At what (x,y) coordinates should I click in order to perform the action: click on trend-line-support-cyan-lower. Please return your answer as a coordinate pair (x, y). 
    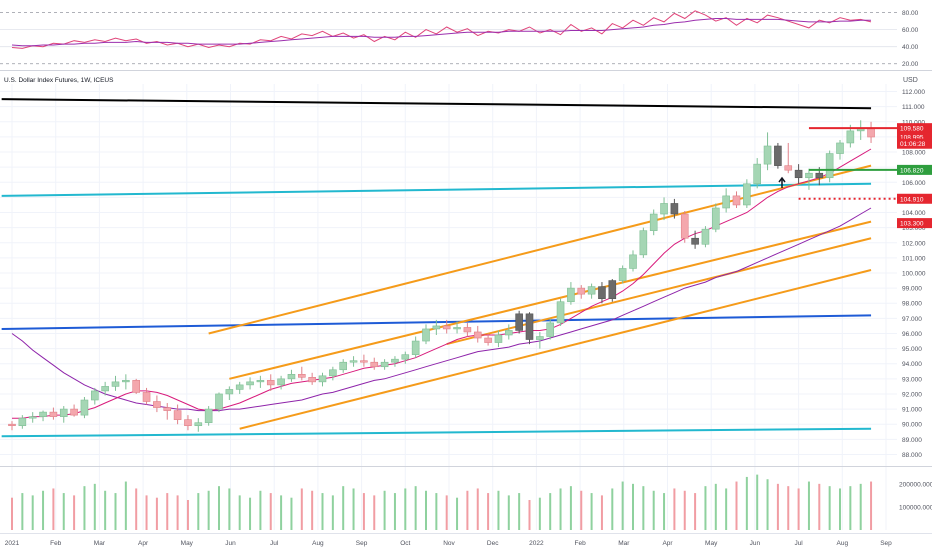
    Looking at the image, I should click on (436, 432).